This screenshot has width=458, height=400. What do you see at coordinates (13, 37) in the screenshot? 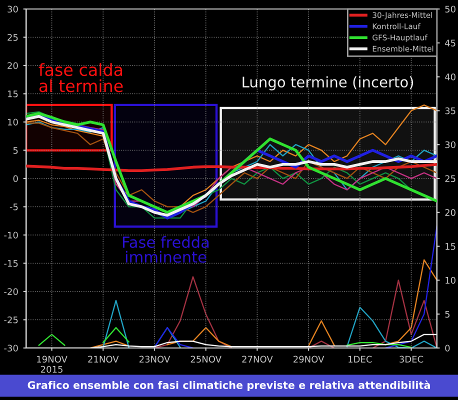
I see `y-tick-label: 25` at bounding box center [13, 37].